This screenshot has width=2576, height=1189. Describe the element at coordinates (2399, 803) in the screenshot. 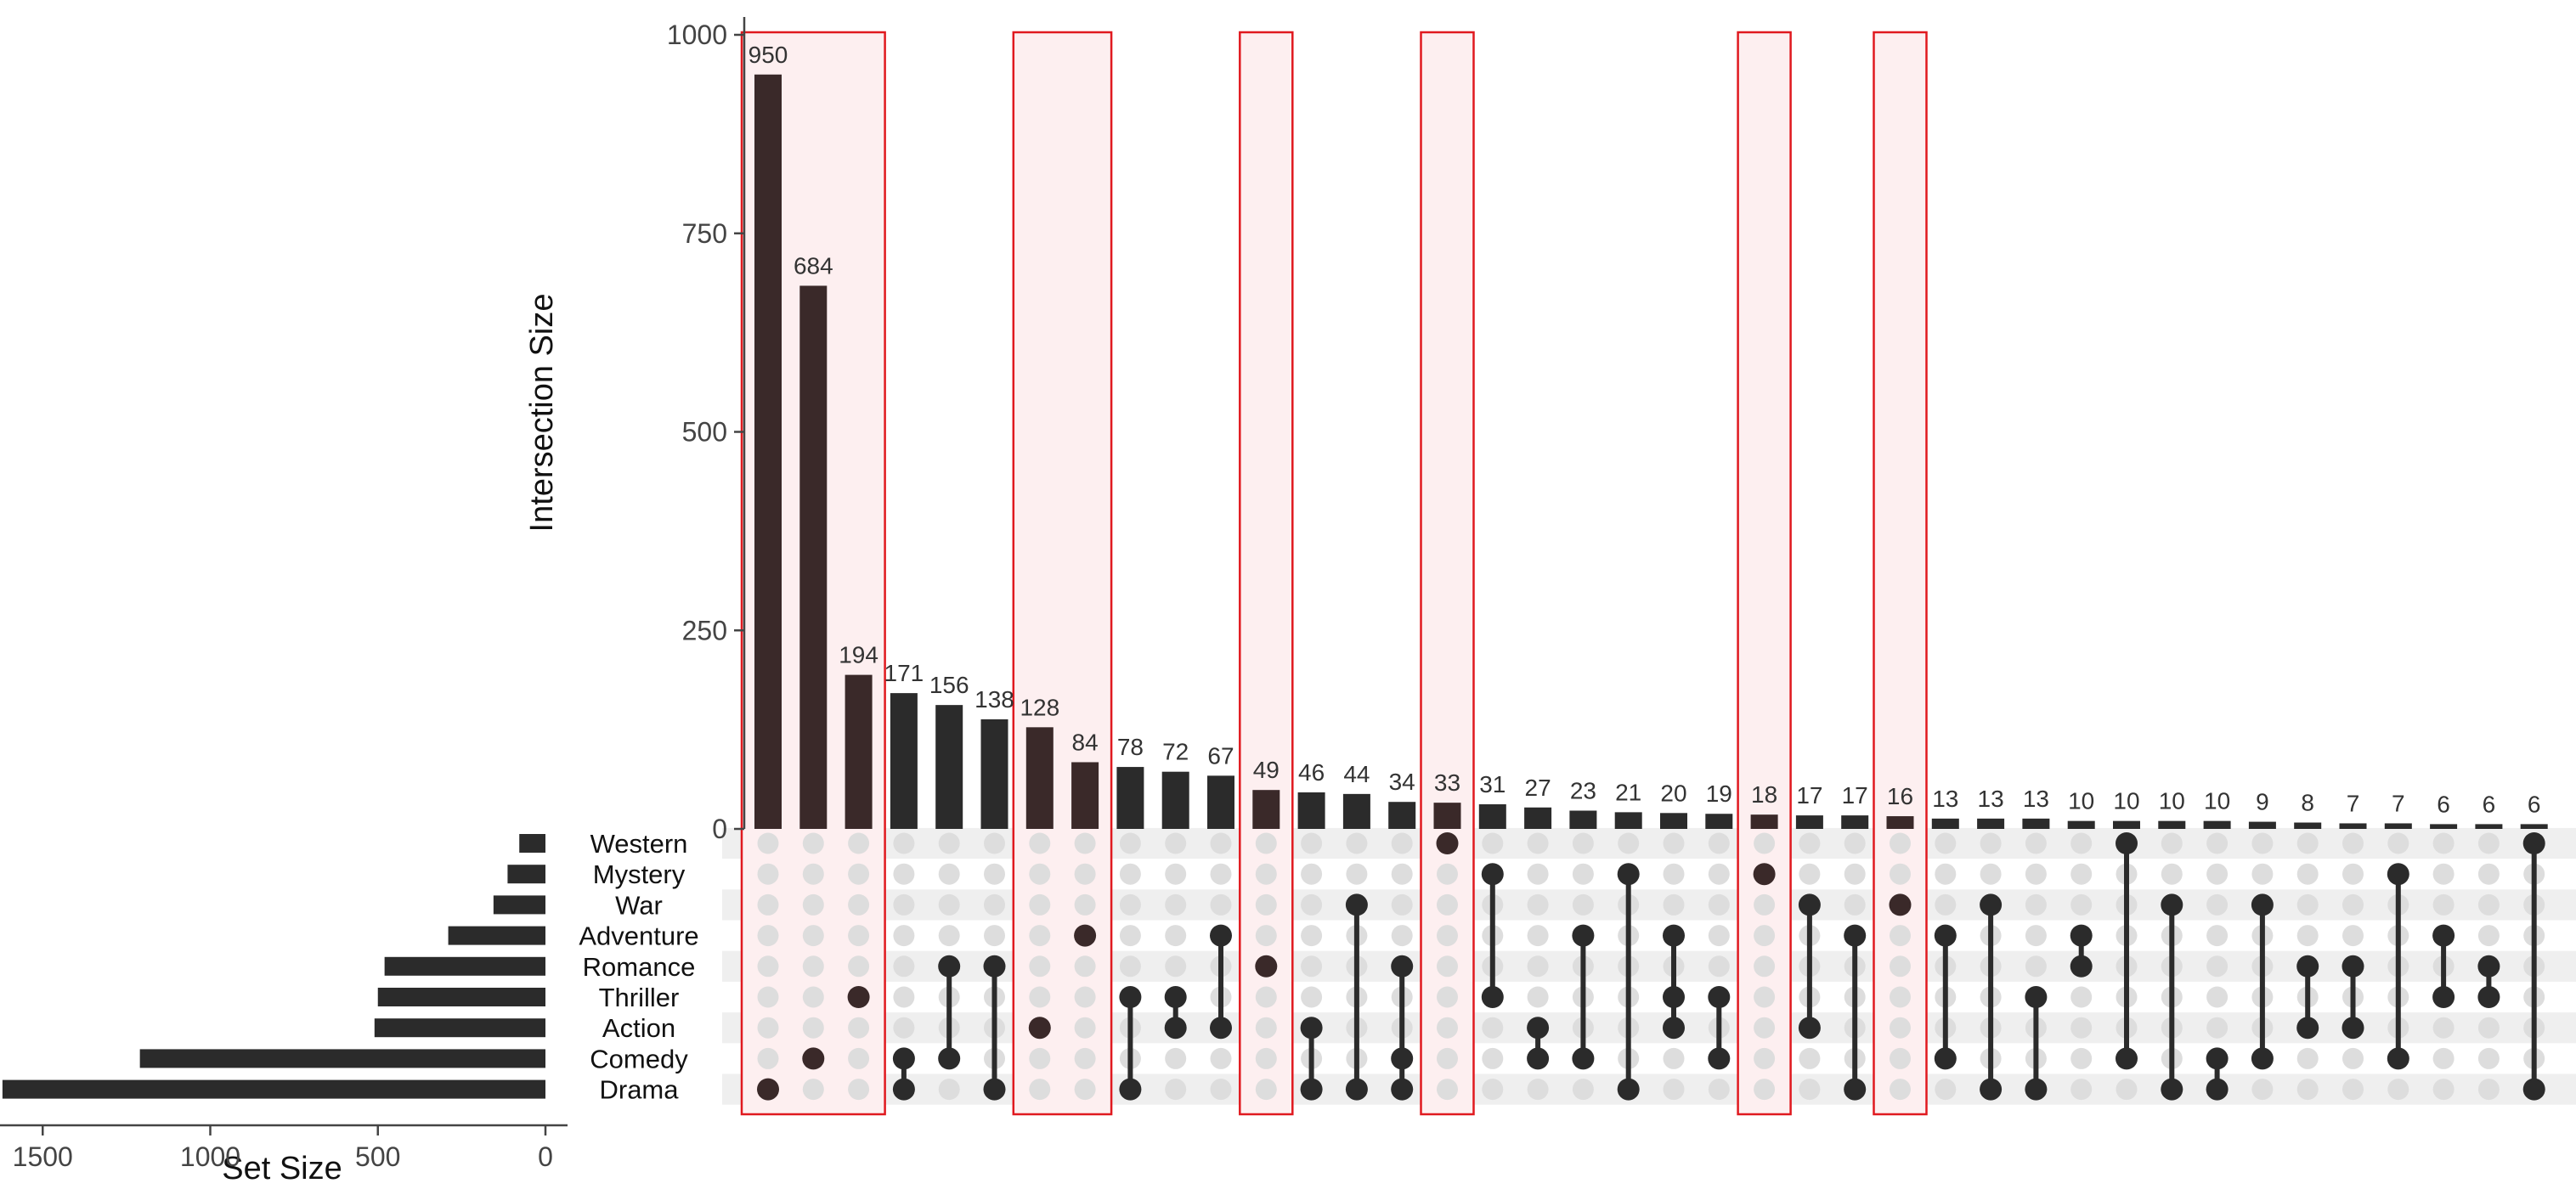

I see `bar-label-37: 7` at that location.